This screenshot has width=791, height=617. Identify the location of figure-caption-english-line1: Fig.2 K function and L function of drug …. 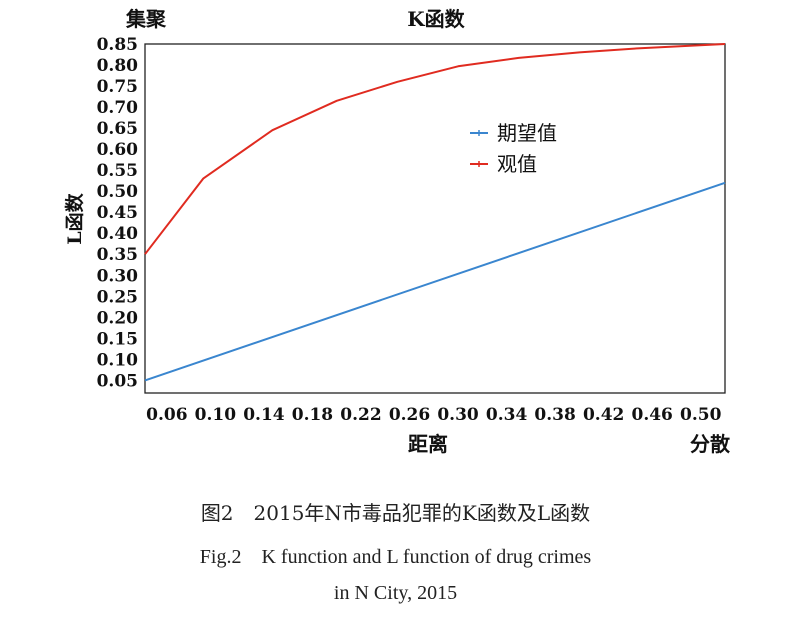
(395, 557).